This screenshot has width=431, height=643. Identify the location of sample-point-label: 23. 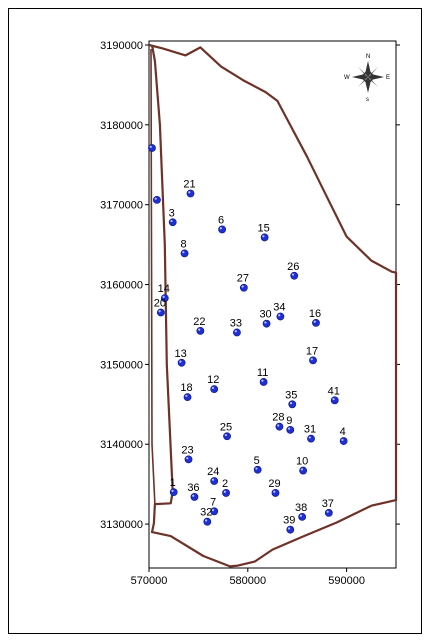
(187, 450).